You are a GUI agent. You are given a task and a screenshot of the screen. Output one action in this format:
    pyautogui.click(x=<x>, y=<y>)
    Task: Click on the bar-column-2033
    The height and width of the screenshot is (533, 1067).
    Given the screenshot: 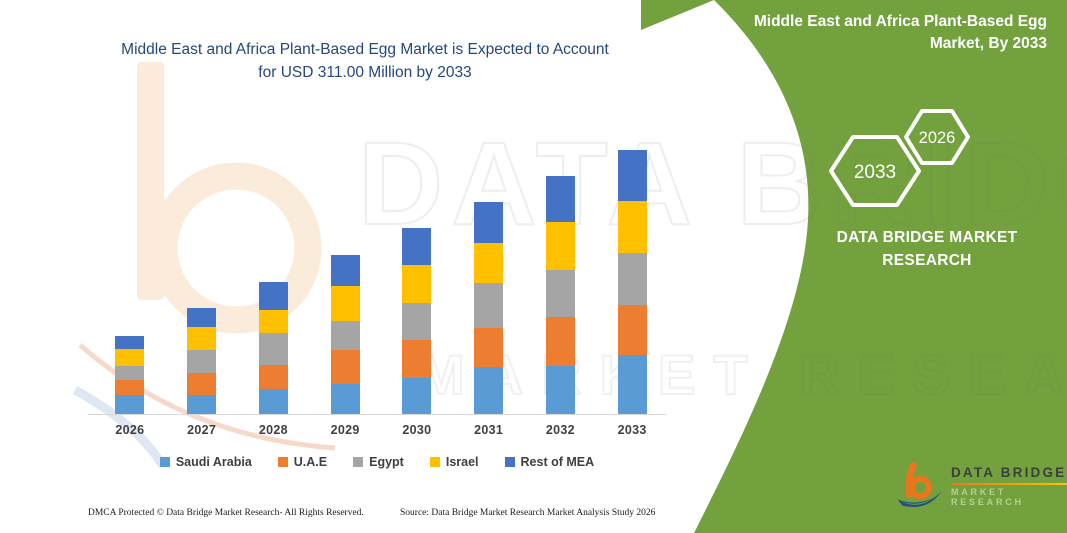 What is the action you would take?
    pyautogui.click(x=632, y=282)
    